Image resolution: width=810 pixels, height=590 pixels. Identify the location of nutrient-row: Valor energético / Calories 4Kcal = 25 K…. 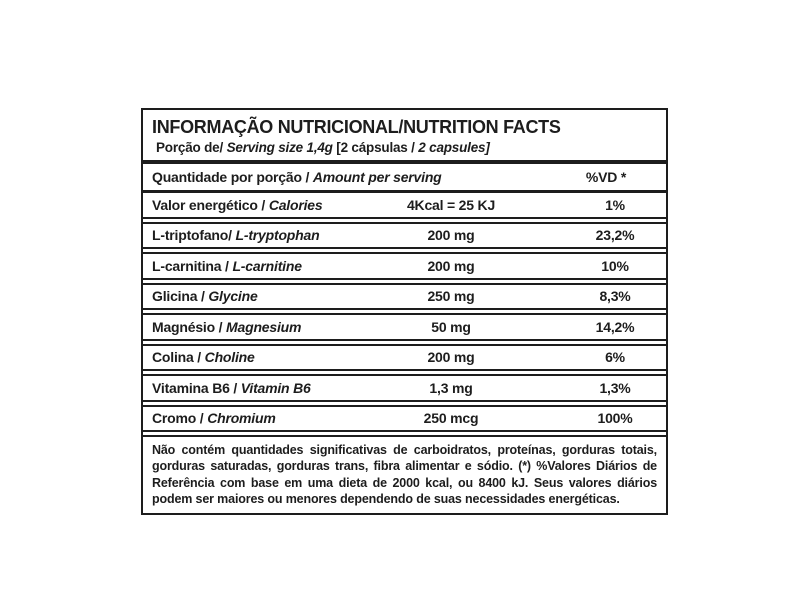
(404, 205).